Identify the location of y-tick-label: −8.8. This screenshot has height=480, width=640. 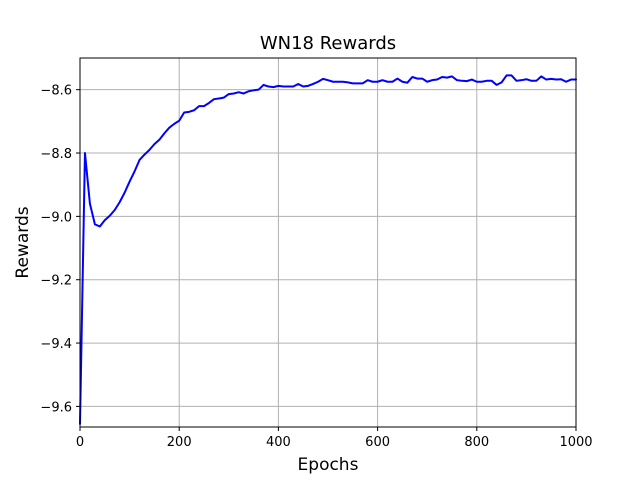
(56, 154).